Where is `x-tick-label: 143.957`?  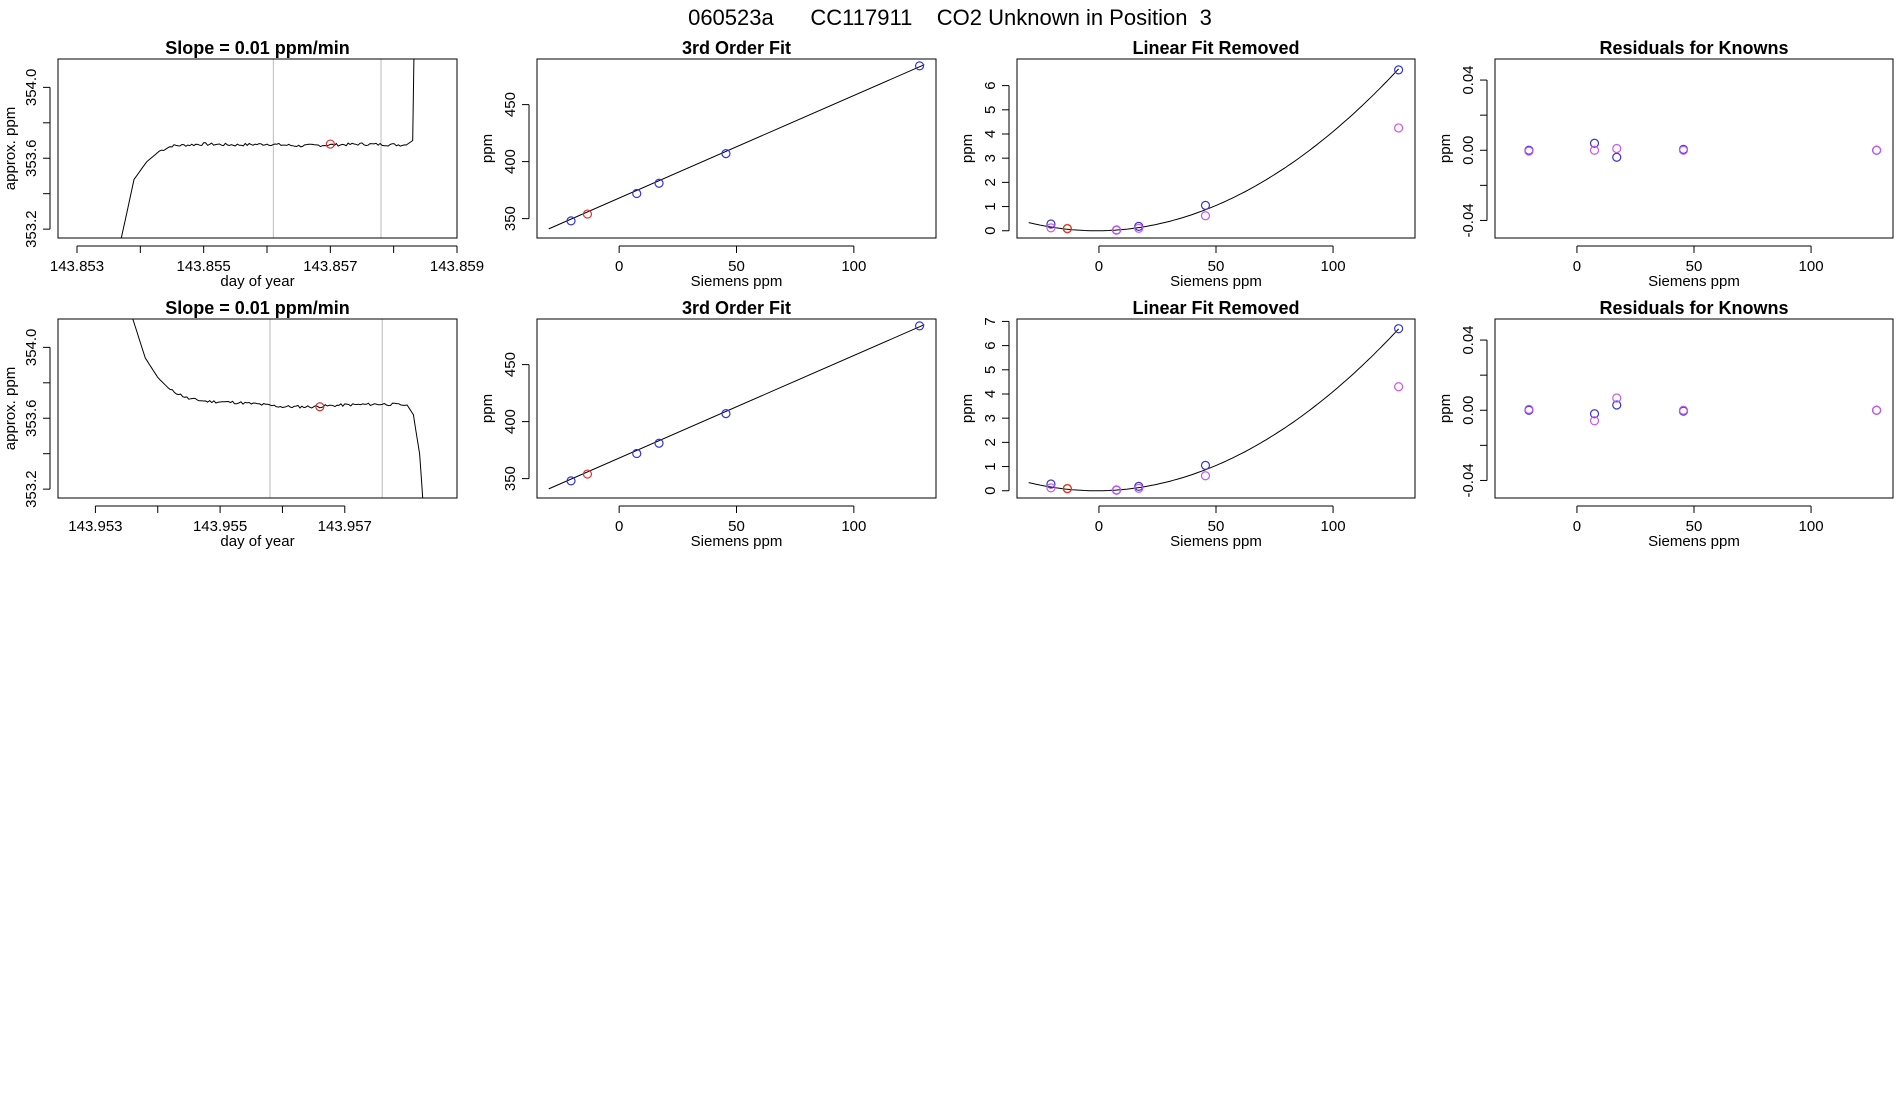
x-tick-label: 143.957 is located at coordinates (345, 526).